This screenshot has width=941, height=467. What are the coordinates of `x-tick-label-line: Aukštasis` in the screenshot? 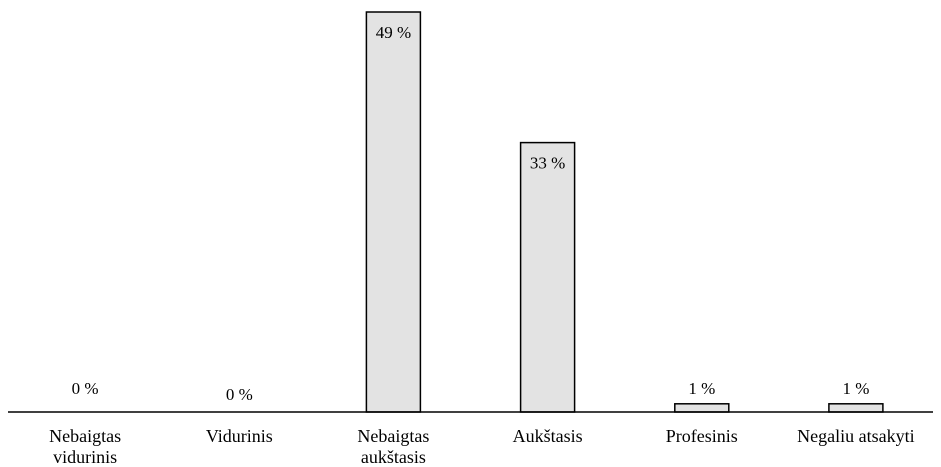 It's located at (548, 436).